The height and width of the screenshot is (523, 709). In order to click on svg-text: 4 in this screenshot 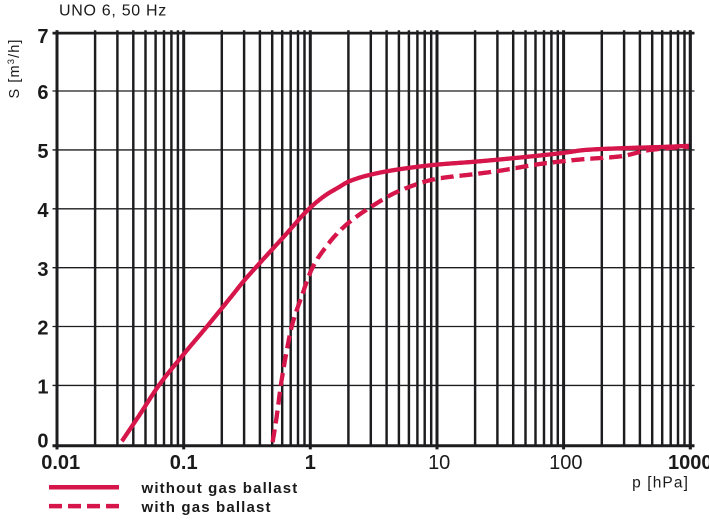, I will do `click(43, 211)`.